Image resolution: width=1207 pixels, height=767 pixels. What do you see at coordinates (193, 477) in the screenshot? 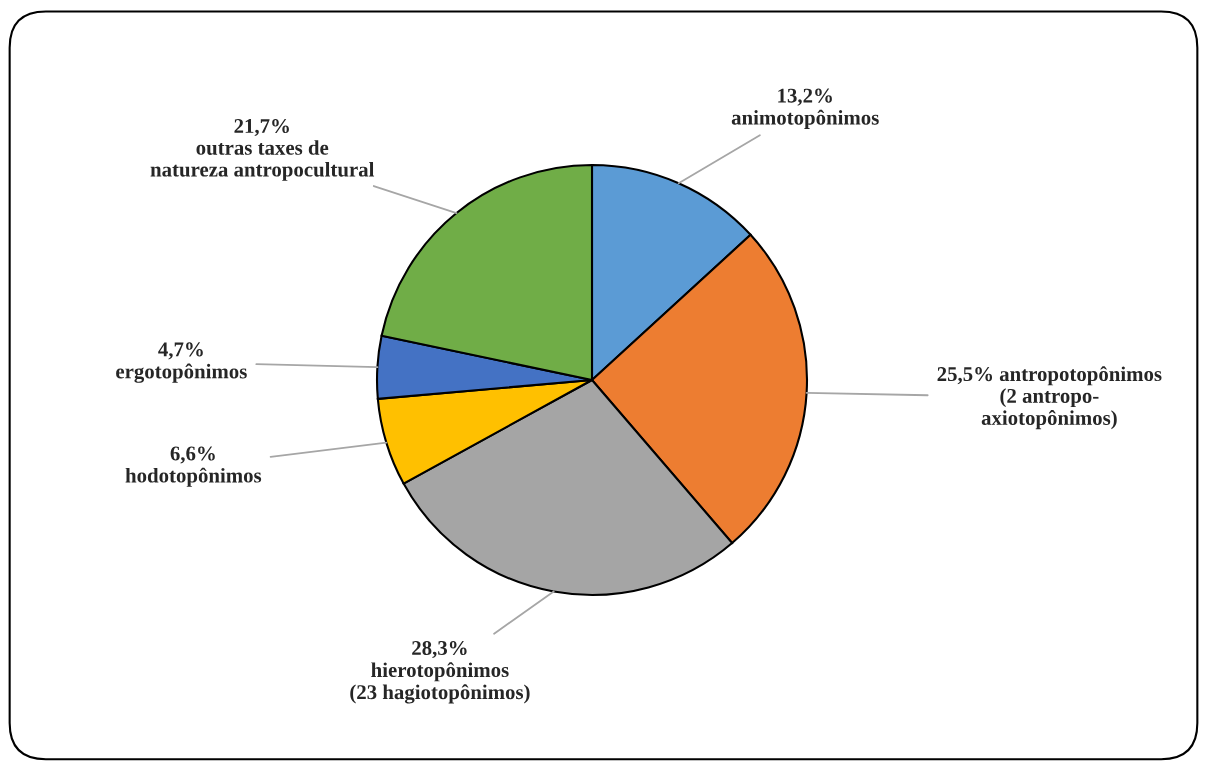
I see `slice-label: hodotopônimos` at bounding box center [193, 477].